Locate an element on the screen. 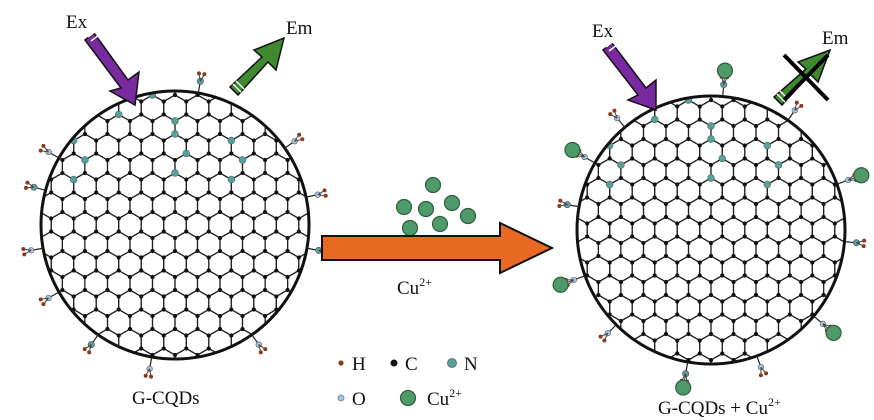 The width and height of the screenshot is (874, 420). right-dot-caption: G-CQDs + Cu2+ is located at coordinates (719, 407).